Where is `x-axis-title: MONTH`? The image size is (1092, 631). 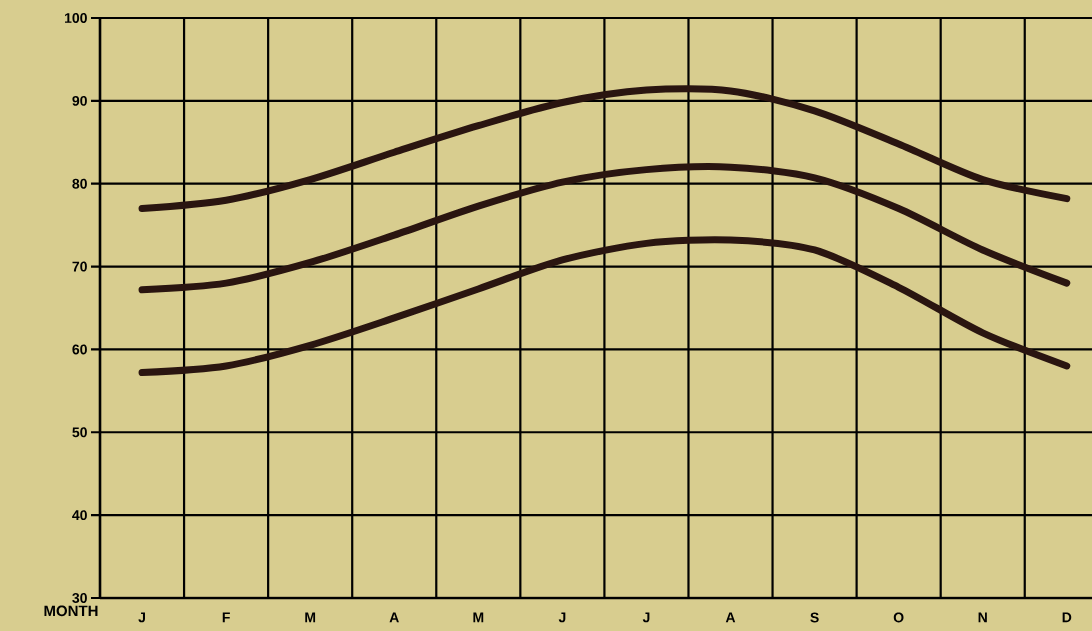
x-axis-title: MONTH is located at coordinates (71, 611).